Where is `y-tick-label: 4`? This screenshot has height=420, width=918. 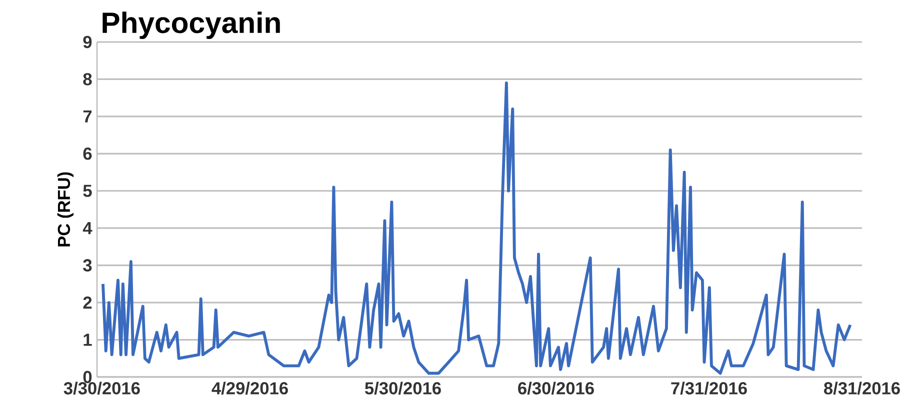 y-tick-label: 4 is located at coordinates (87, 228).